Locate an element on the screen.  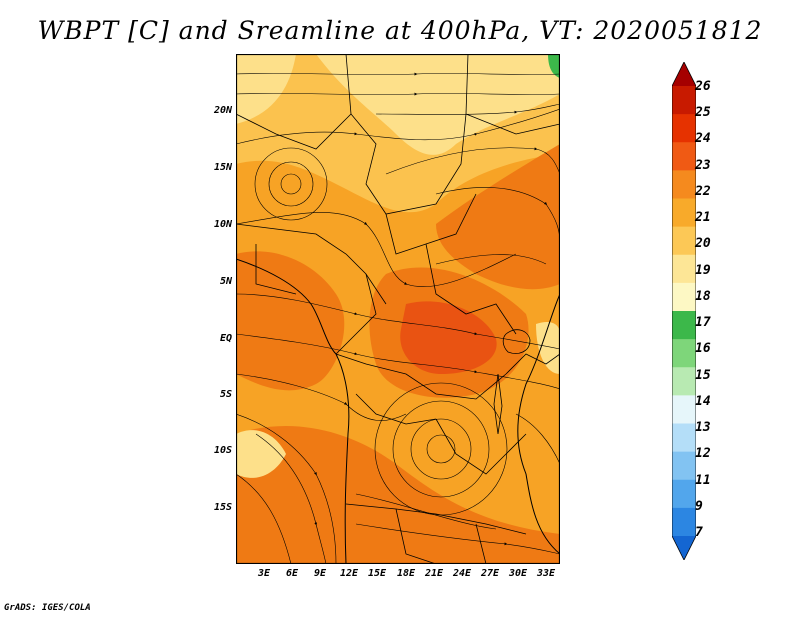
lat-label-eq: EQ is located at coordinates (225, 338).